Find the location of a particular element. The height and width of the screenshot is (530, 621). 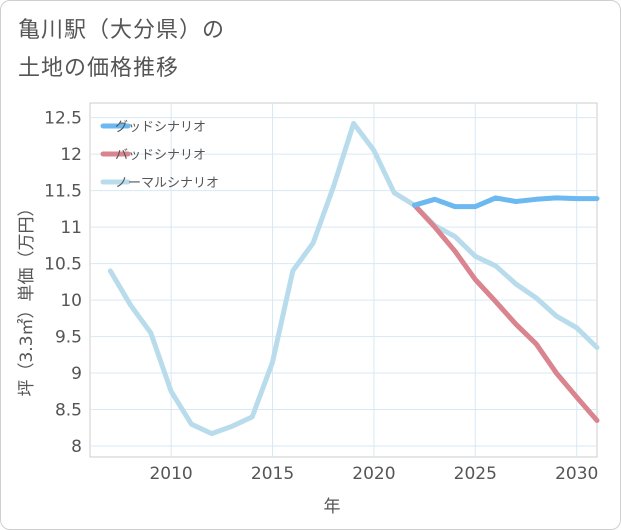

x-tick-label: 2025 is located at coordinates (475, 474).